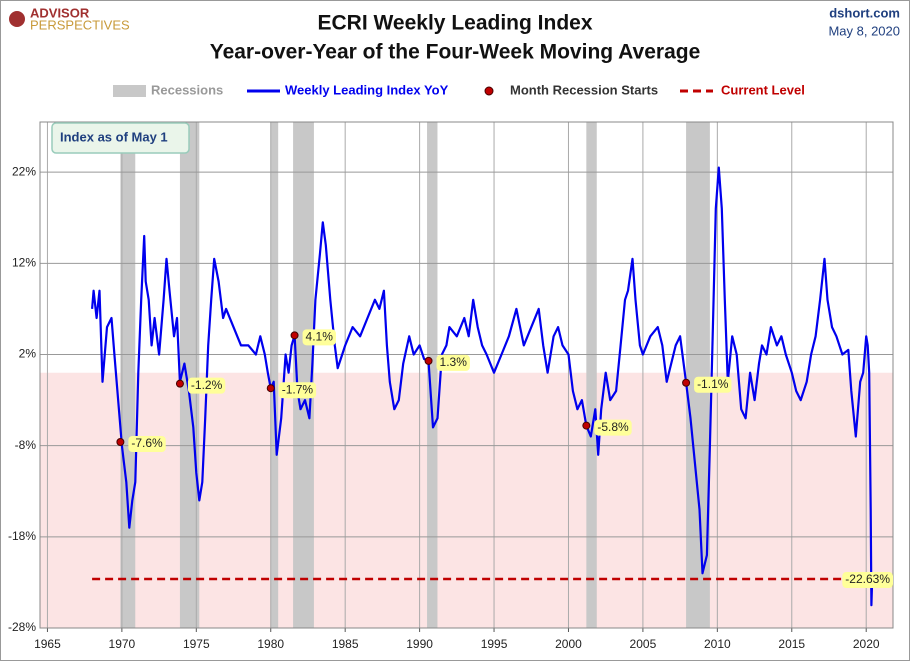 The height and width of the screenshot is (666, 910). I want to click on y-tick-label: -8%, so click(26, 445).